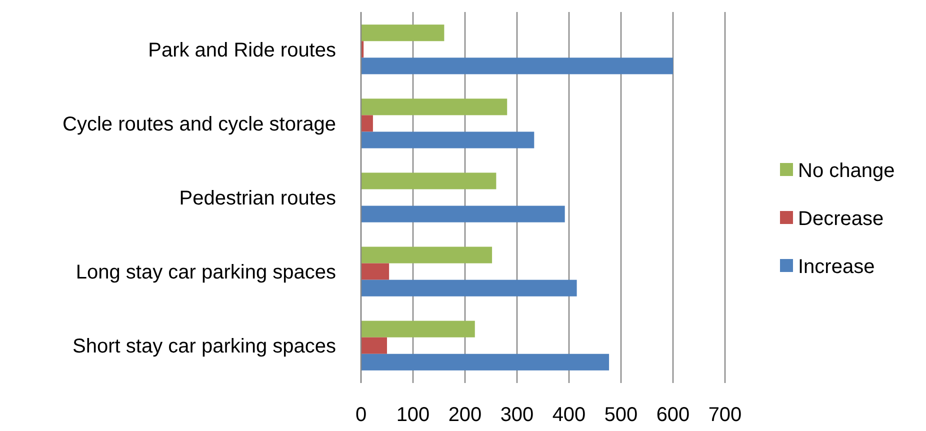  What do you see at coordinates (242, 50) in the screenshot?
I see `y-tick-label: Park and Ride routes` at bounding box center [242, 50].